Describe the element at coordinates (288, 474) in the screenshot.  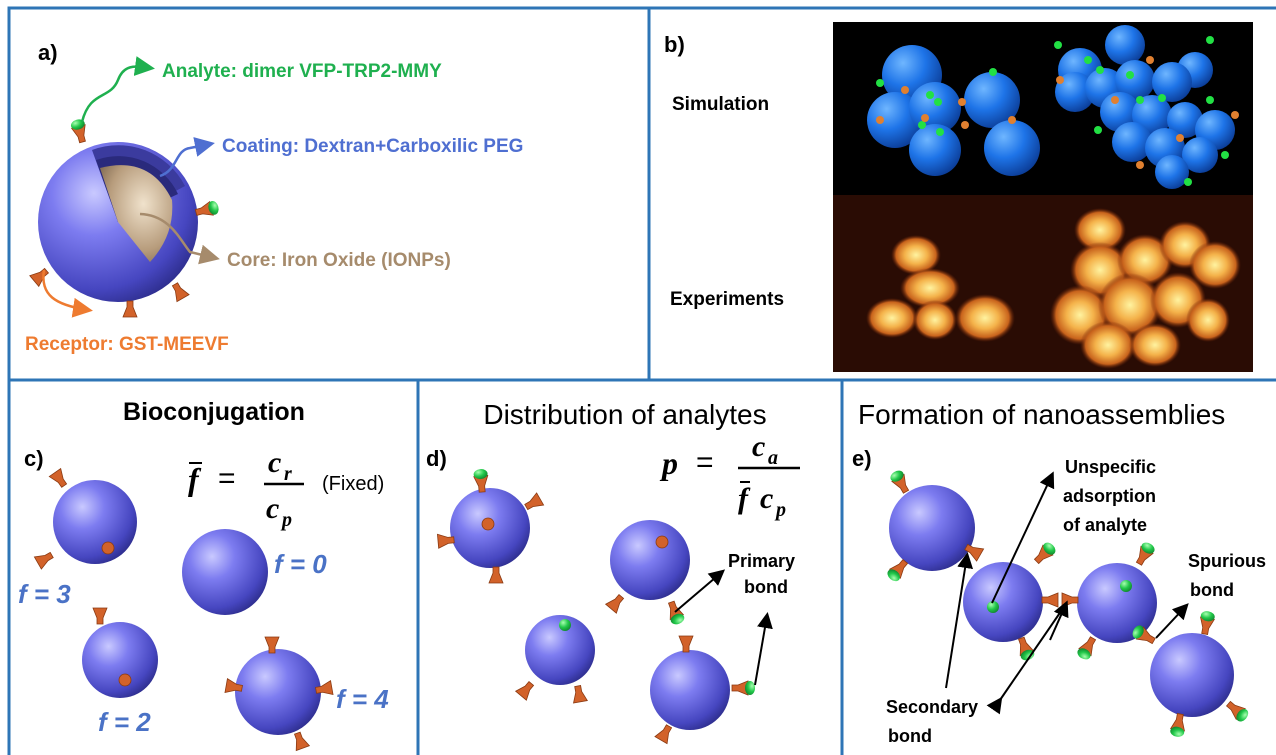
I see `numerator-subscript: r` at that location.